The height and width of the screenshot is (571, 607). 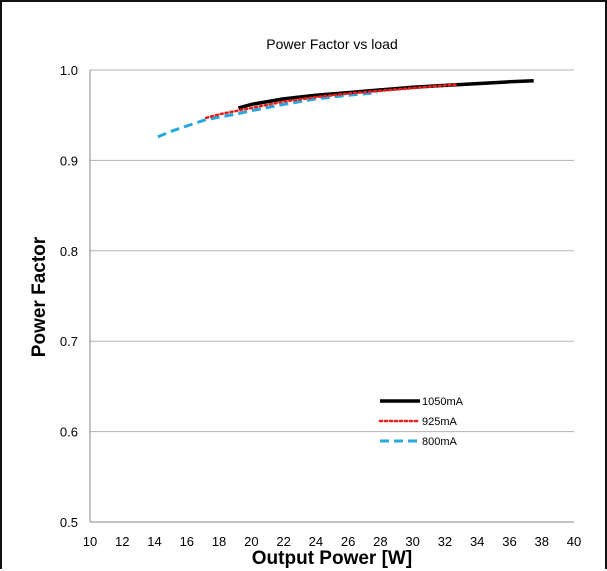 I want to click on x-tick-label: 20, so click(x=251, y=541).